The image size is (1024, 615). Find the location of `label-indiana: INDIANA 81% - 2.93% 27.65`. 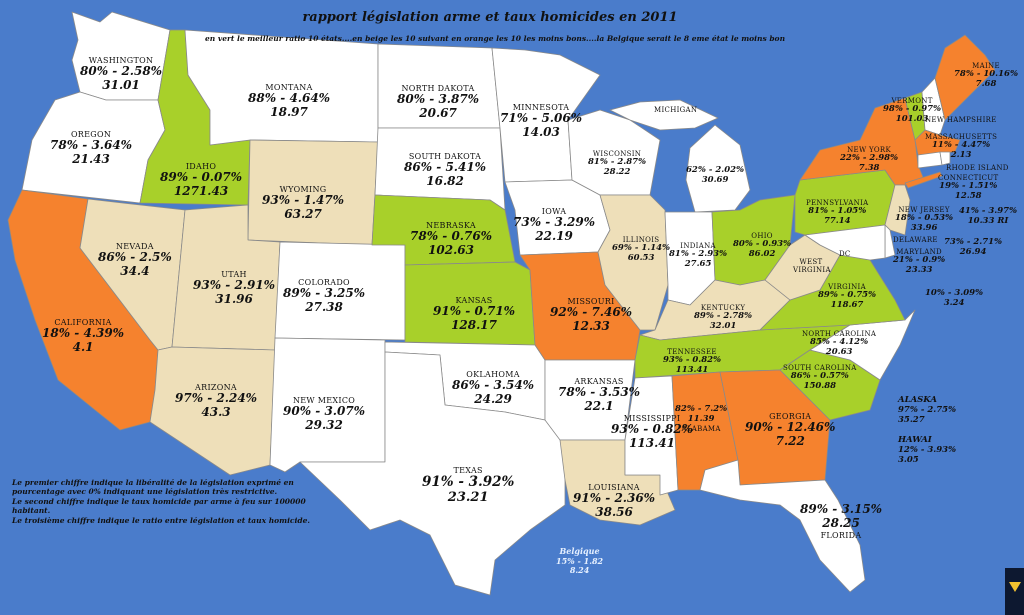

label-indiana: INDIANA 81% - 2.93% 27.65 is located at coordinates (698, 256).